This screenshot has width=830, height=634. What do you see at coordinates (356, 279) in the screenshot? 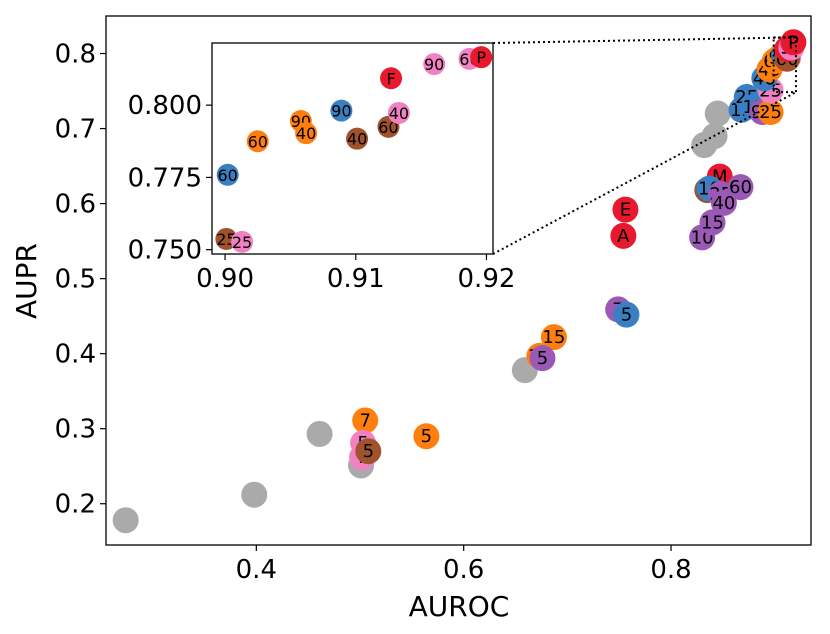
I see `inset-x-tick-label: 0.91` at bounding box center [356, 279].